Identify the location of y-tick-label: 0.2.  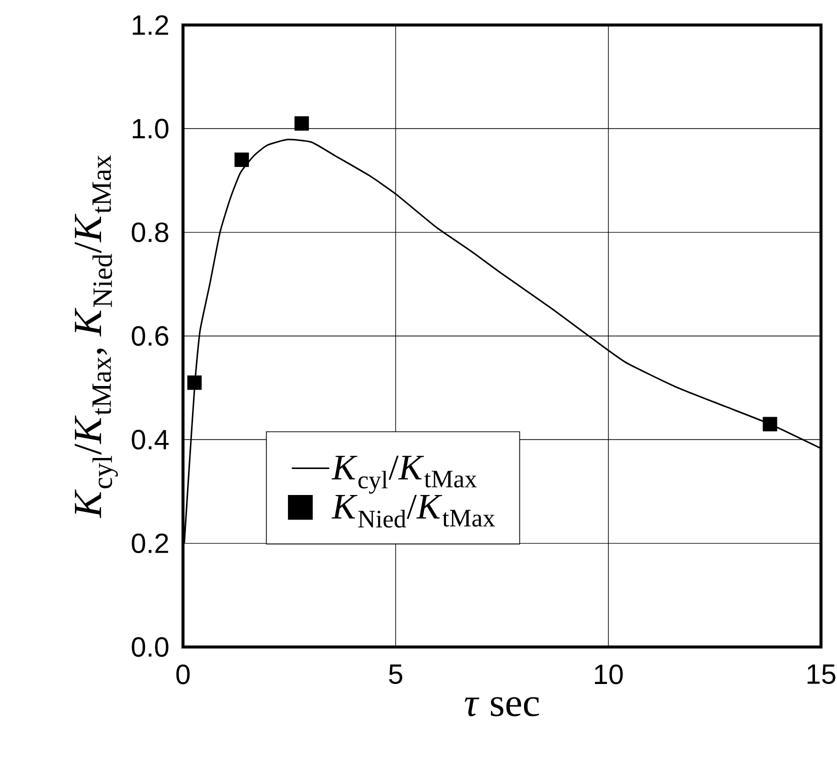
(150, 543).